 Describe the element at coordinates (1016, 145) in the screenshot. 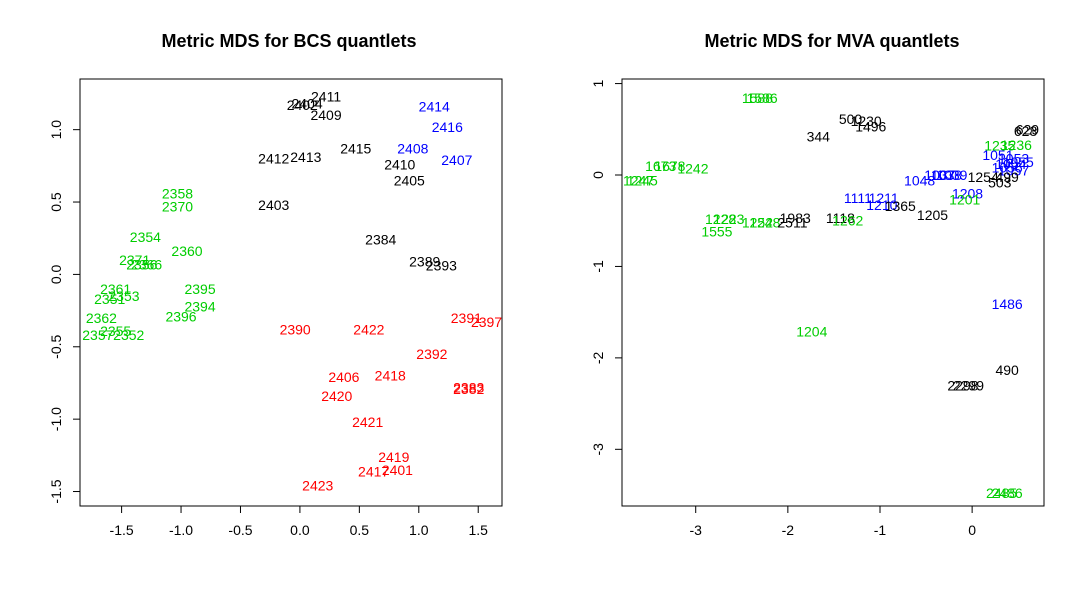

I see `mva-point-label: 1236` at that location.